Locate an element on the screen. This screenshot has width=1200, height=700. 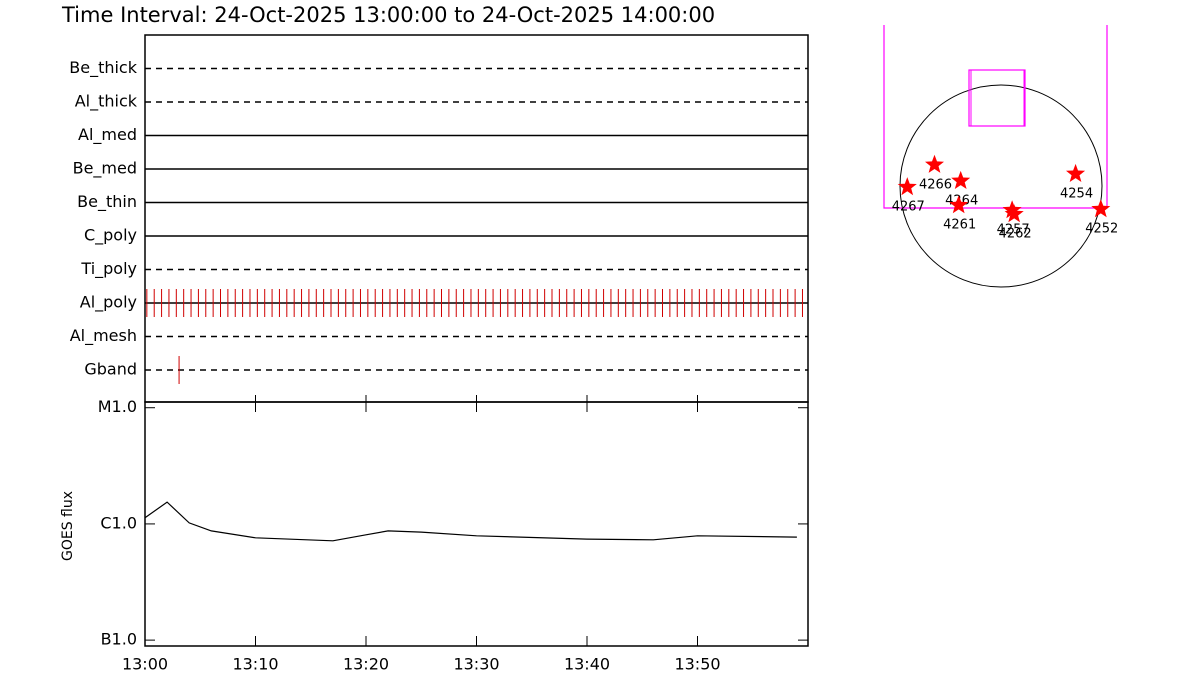
x-tick-label: 13:40 is located at coordinates (587, 664).